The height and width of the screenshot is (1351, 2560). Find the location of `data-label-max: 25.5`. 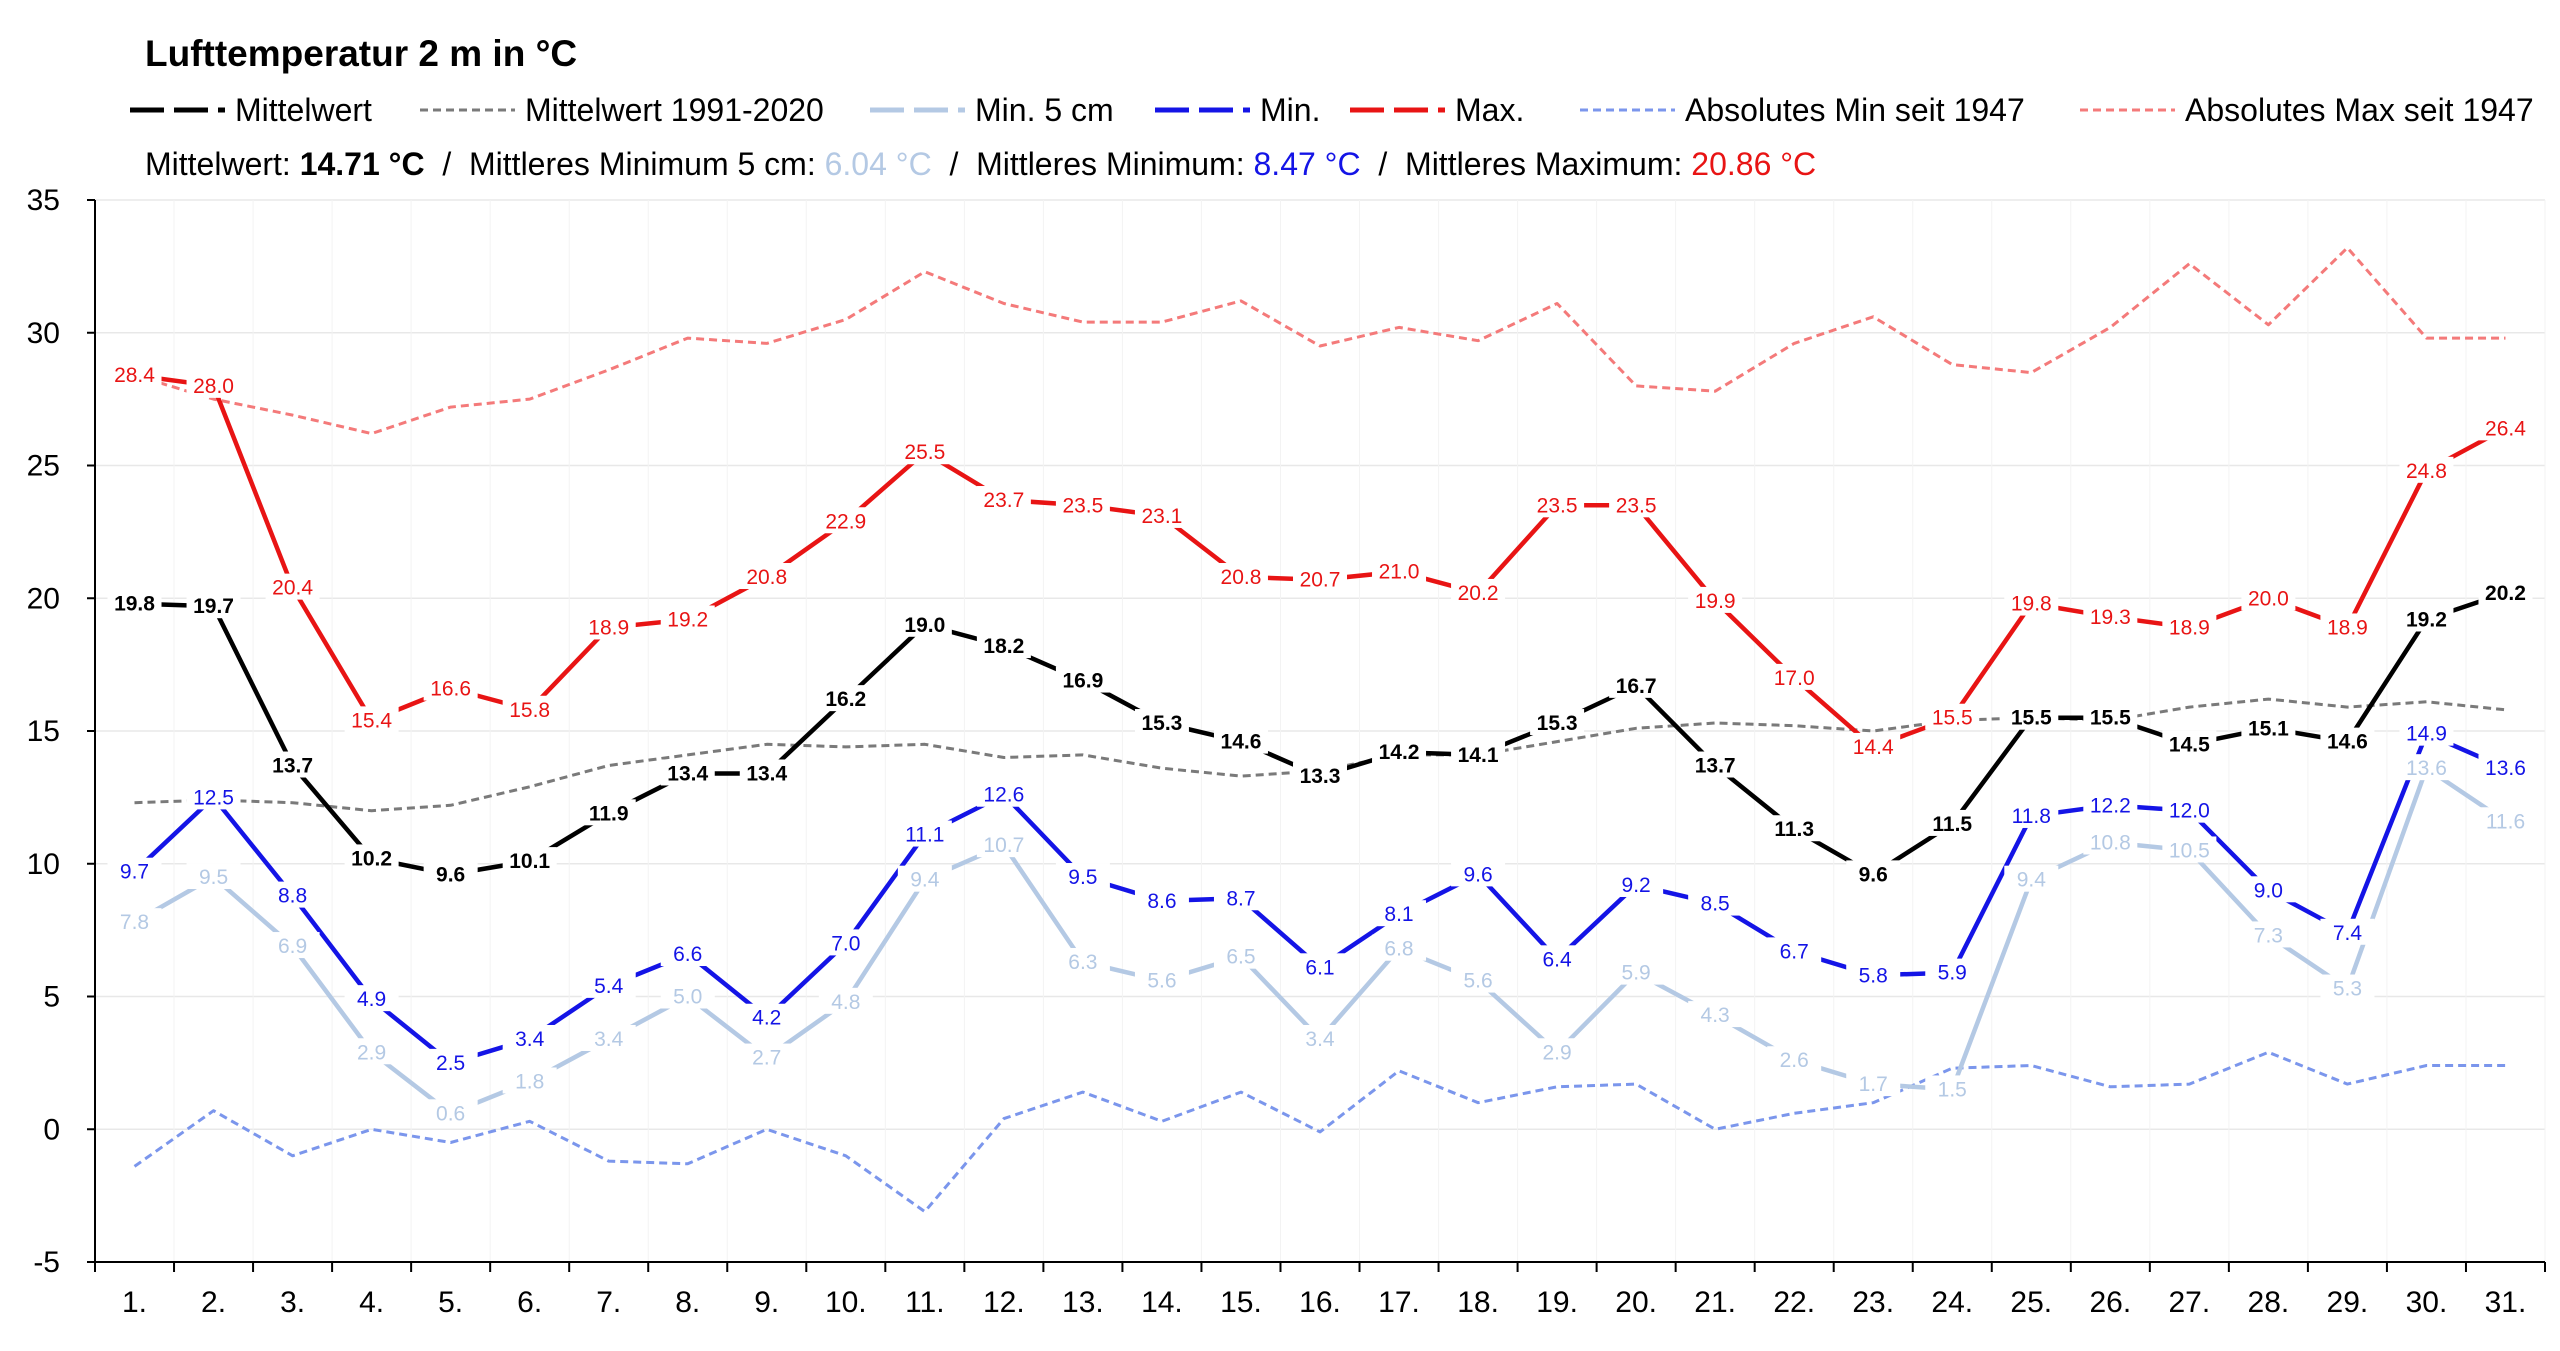

data-label-max: 25.5 is located at coordinates (924, 452).